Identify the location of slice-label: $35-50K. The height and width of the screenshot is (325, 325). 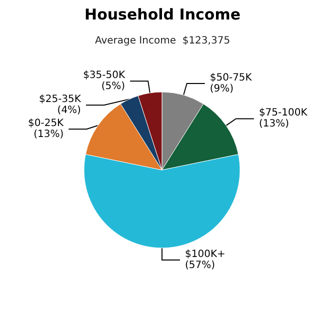
(104, 76).